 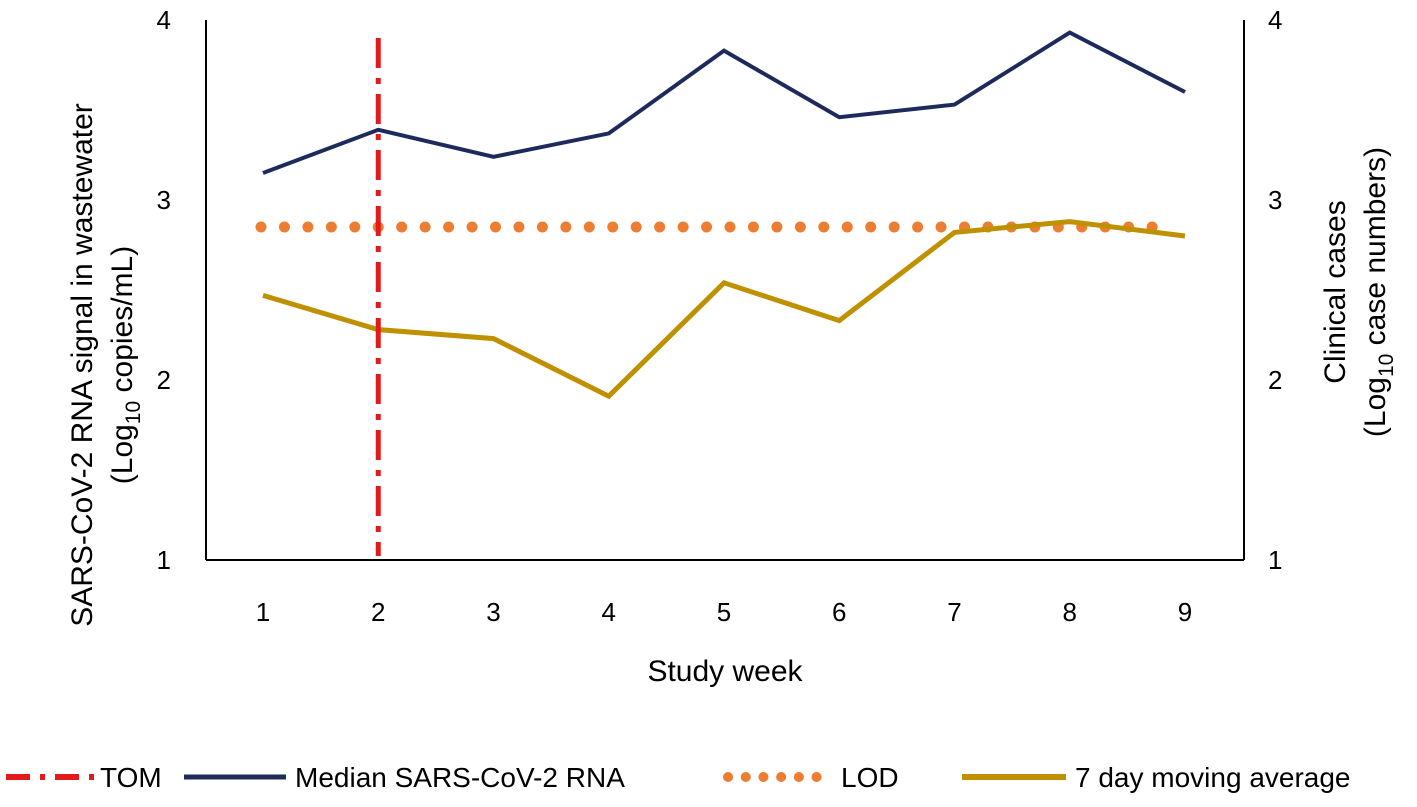 I want to click on left-y-tick-label: 4, so click(x=164, y=20).